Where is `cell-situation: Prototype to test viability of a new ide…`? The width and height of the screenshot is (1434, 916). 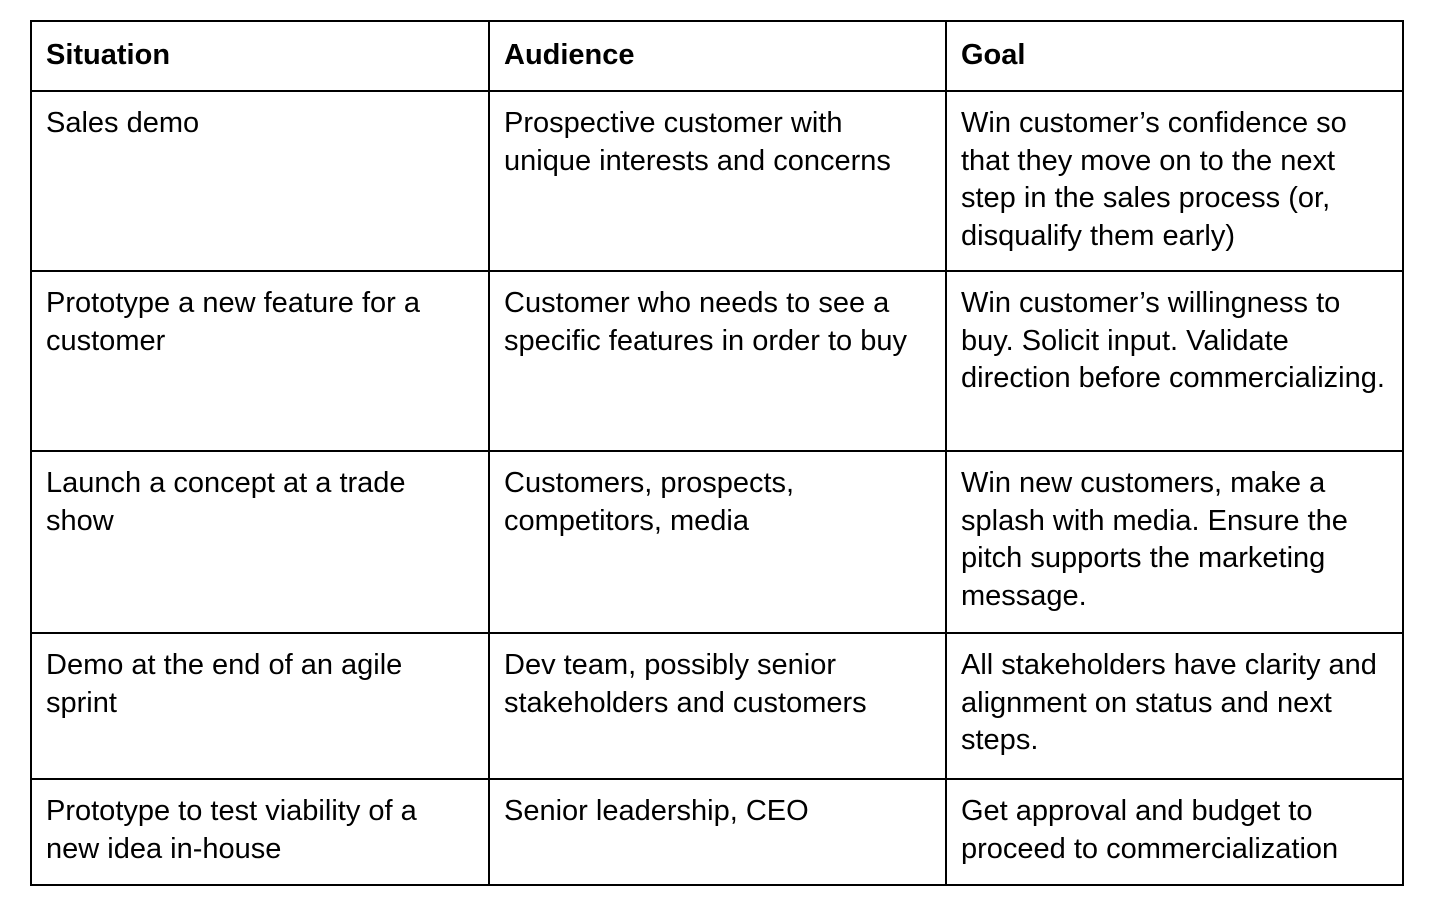 cell-situation: Prototype to test viability of a new ide… is located at coordinates (260, 832).